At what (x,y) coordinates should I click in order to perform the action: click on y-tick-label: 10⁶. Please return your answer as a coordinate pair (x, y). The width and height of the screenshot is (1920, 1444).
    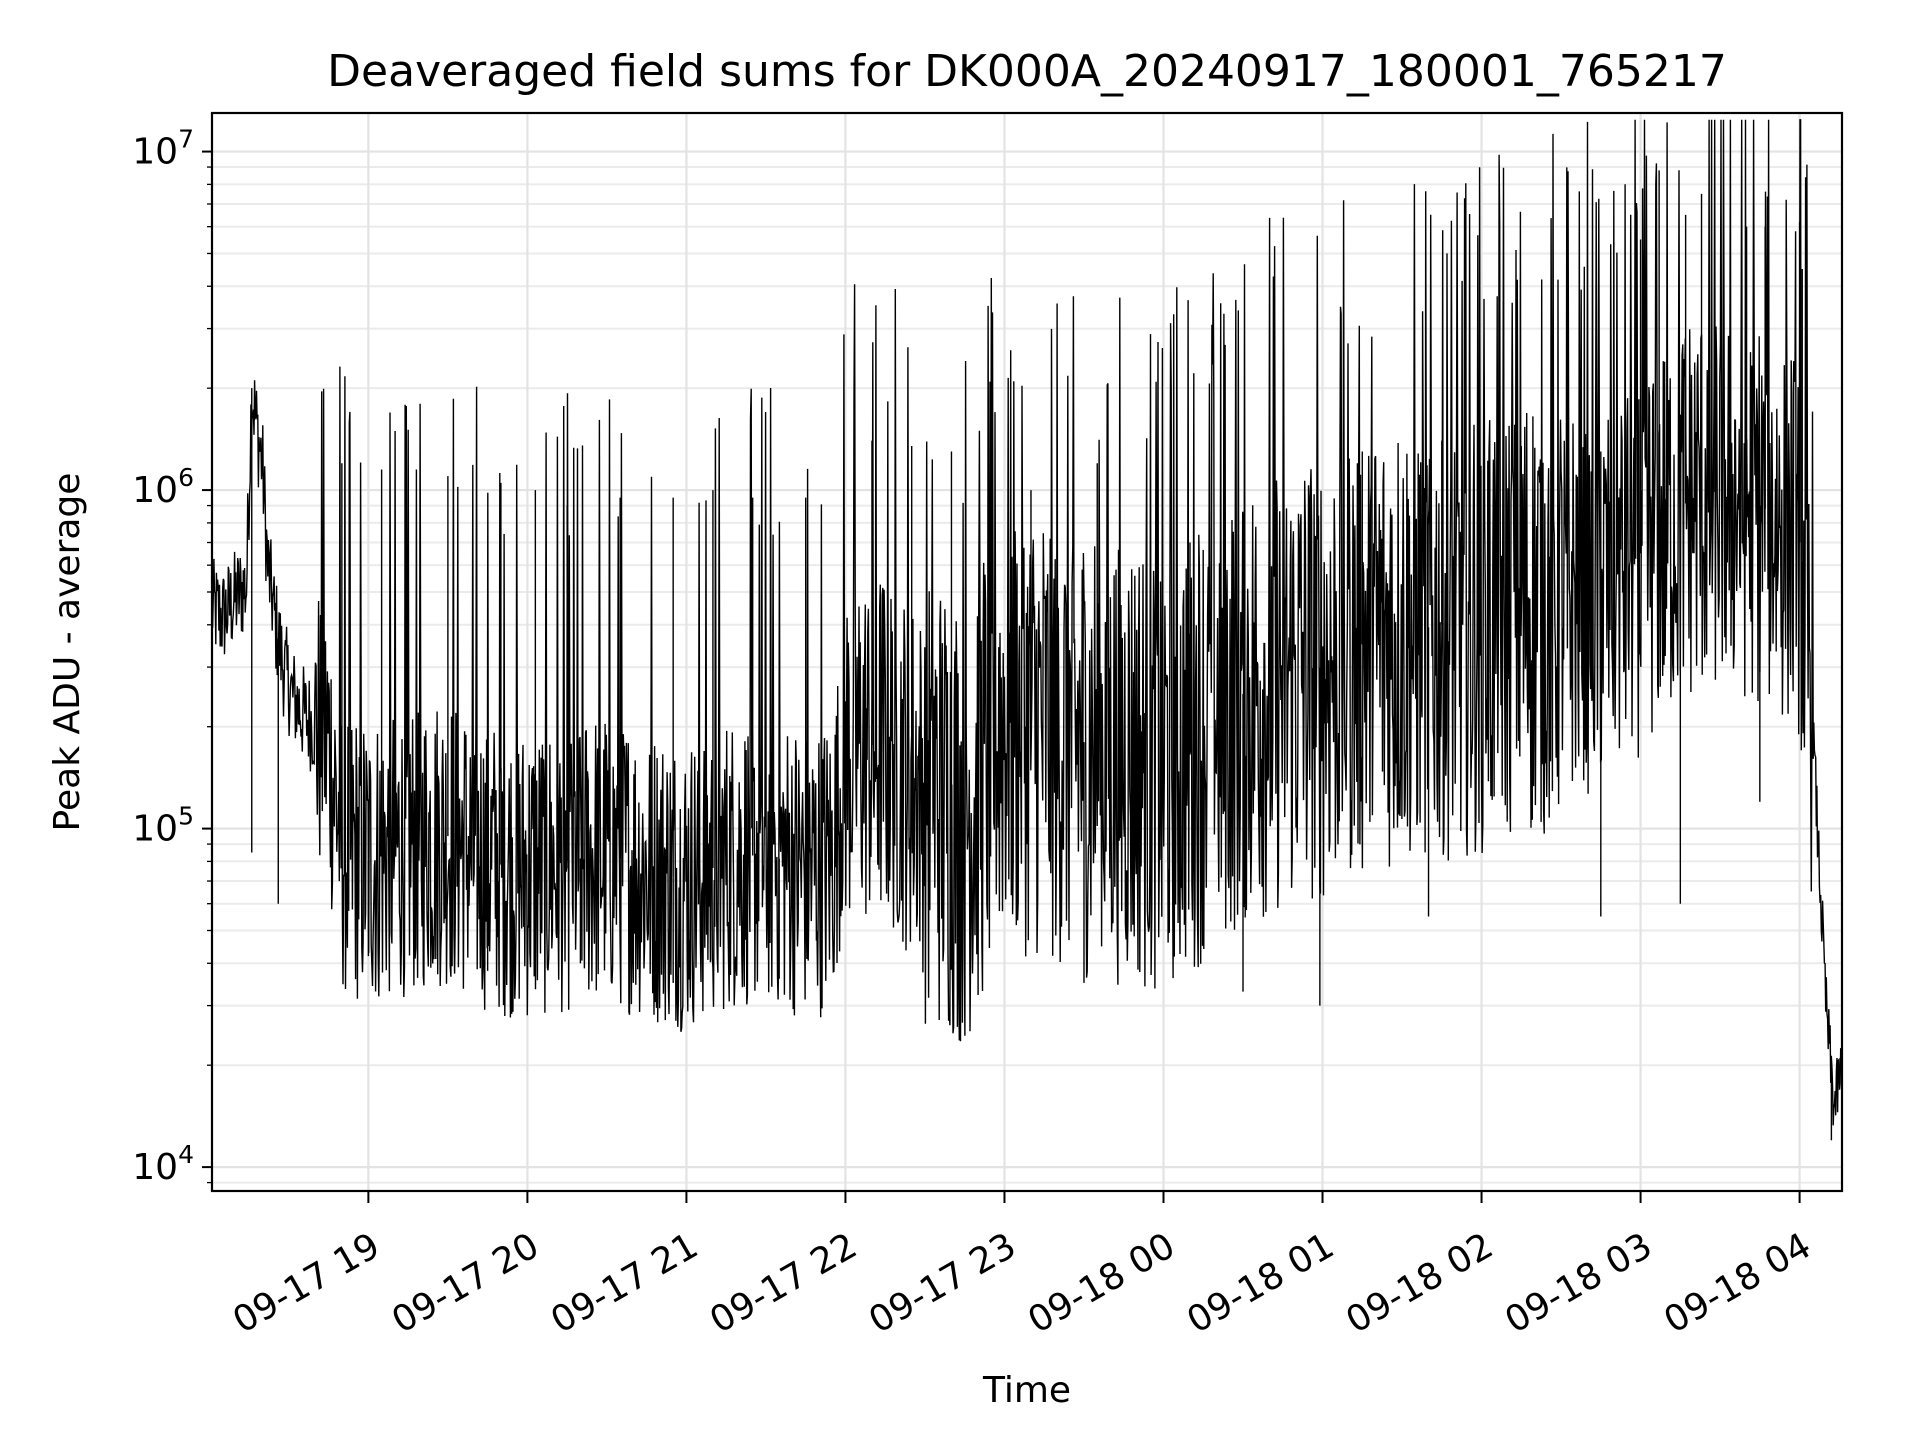
    Looking at the image, I should click on (163, 487).